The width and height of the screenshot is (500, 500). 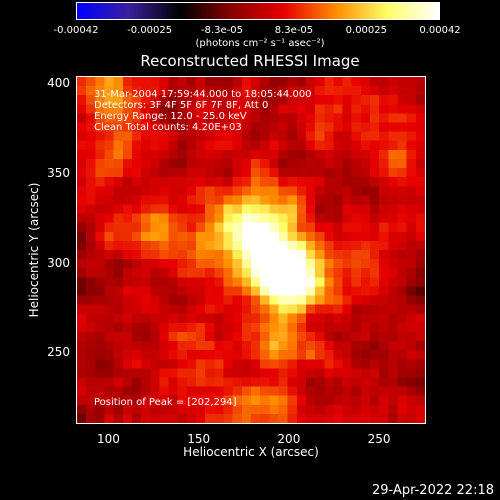 What do you see at coordinates (222, 30) in the screenshot?
I see `colorbar-tick-label: -8.3e-05` at bounding box center [222, 30].